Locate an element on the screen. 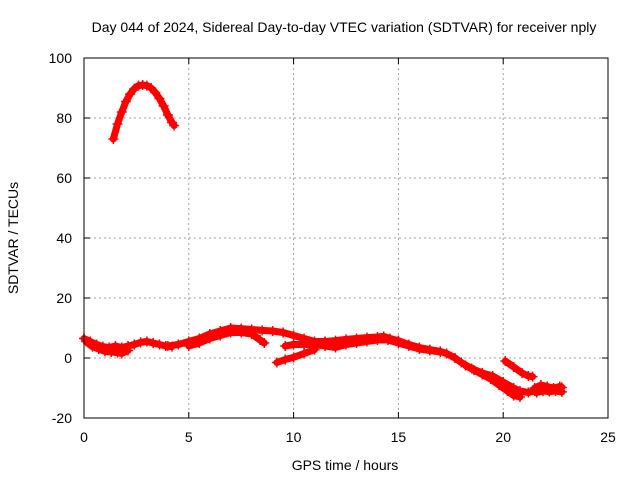 Image resolution: width=640 pixels, height=480 pixels. y-tick-label: 40 is located at coordinates (64, 238).